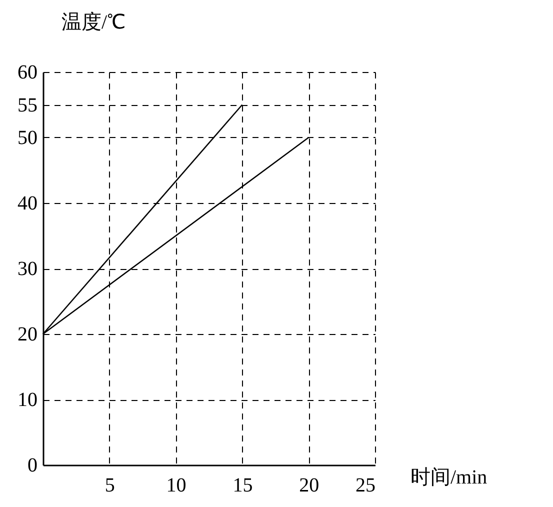  I want to click on x-axis-title: 时间/min, so click(449, 477).